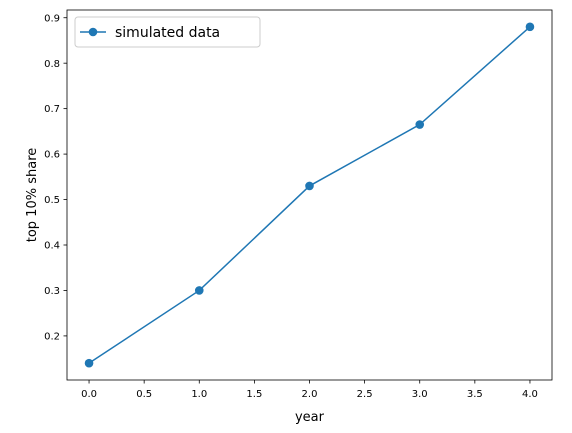 The image size is (572, 433). I want to click on legend-box, so click(167, 32).